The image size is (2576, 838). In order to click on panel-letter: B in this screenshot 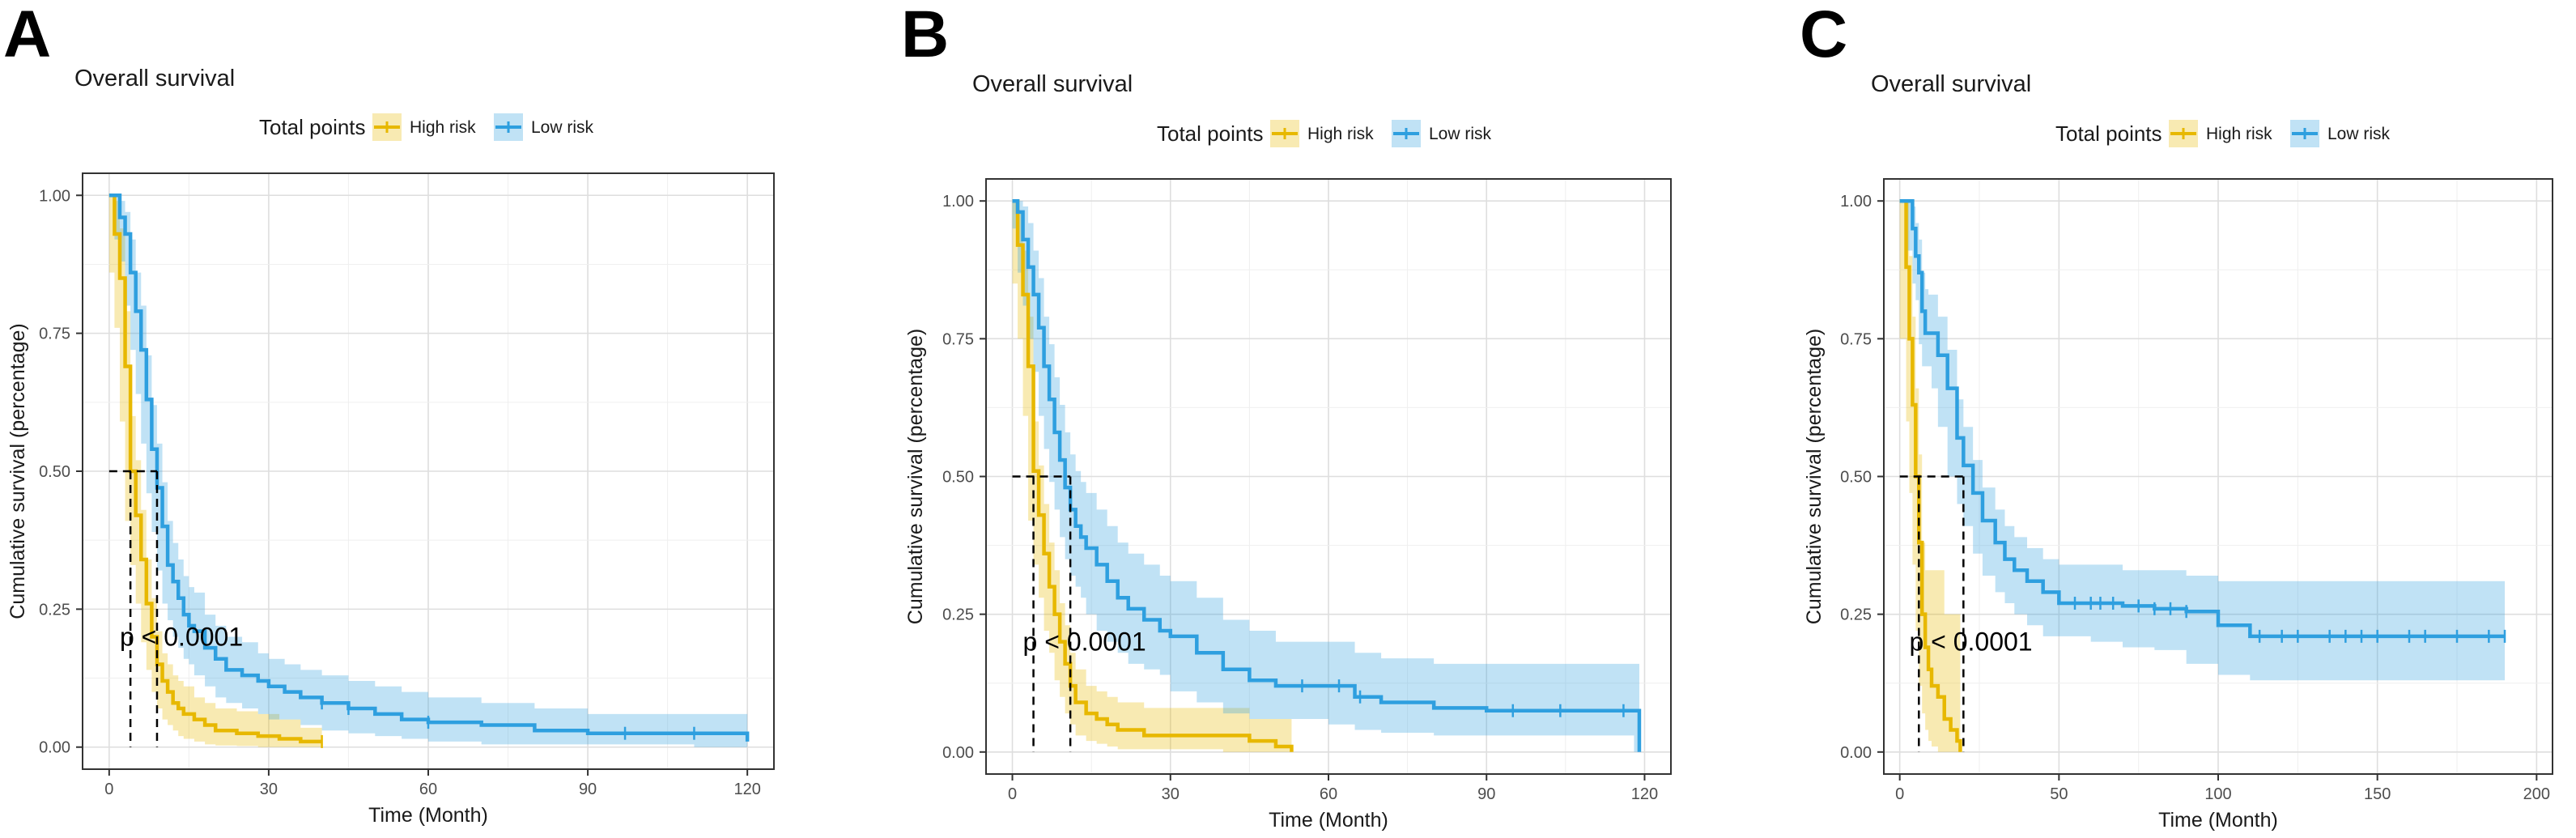, I will do `click(925, 35)`.